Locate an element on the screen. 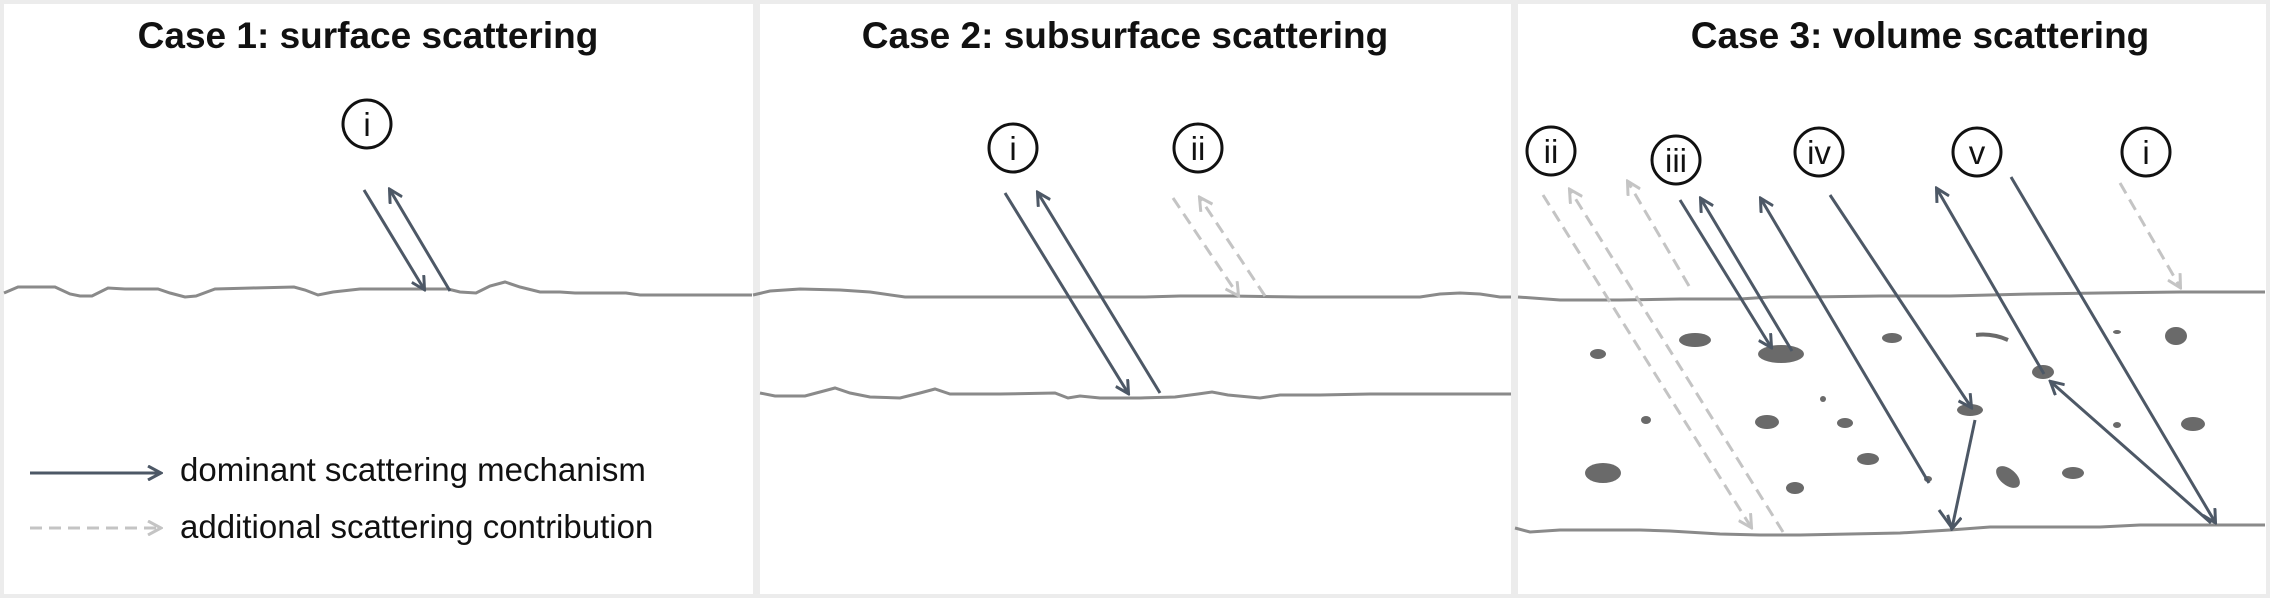 This screenshot has width=2270, height=598. svg-text: v is located at coordinates (1977, 152).